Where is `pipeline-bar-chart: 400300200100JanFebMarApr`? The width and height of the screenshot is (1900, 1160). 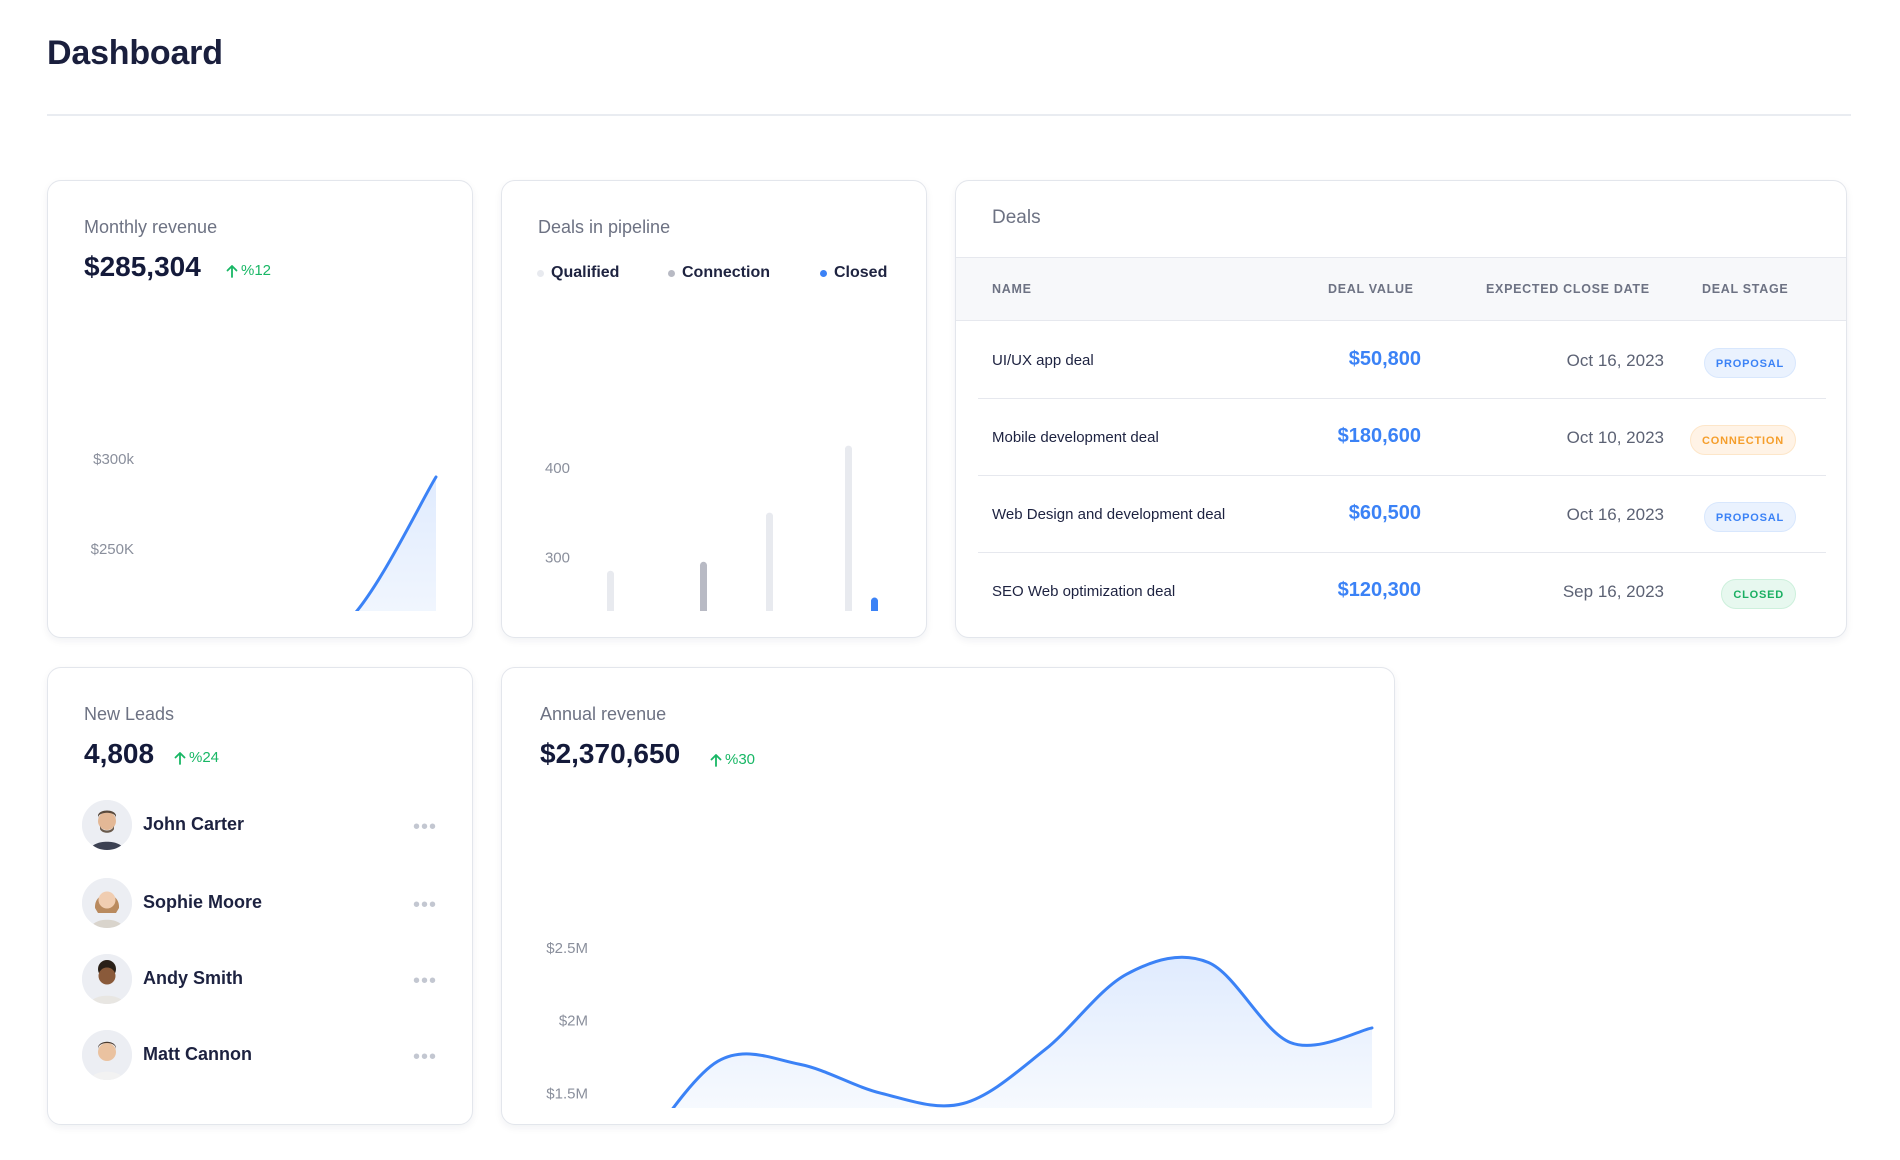 pipeline-bar-chart: 400300200100JanFebMarApr is located at coordinates (711, 528).